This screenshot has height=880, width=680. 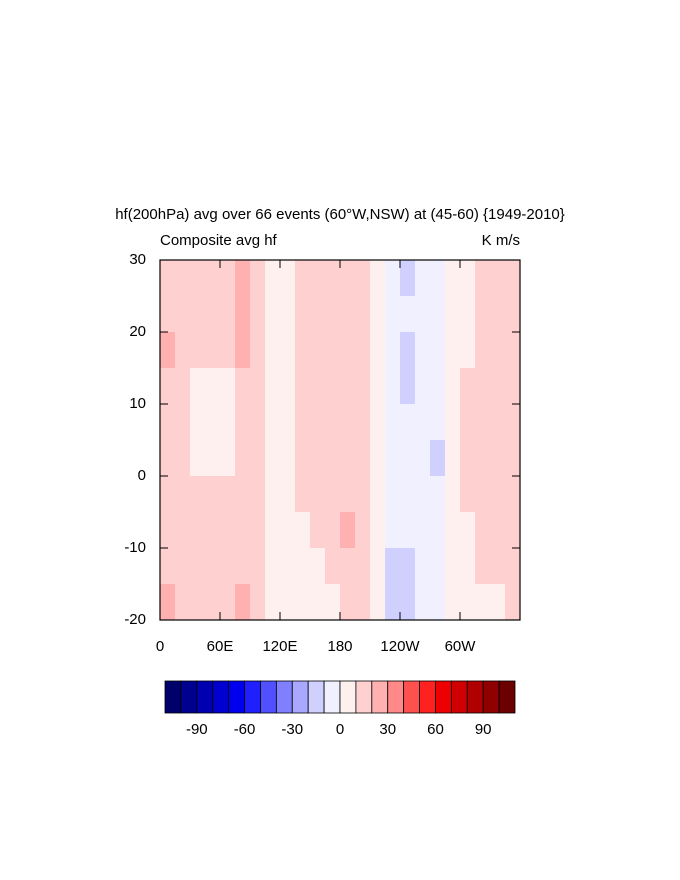 I want to click on y-tick-label: 10, so click(x=137, y=403).